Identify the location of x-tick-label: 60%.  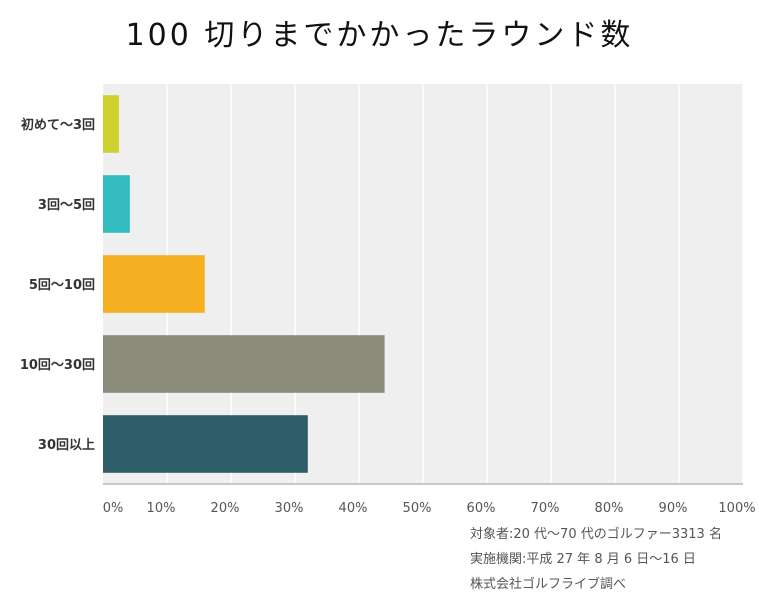
(481, 508).